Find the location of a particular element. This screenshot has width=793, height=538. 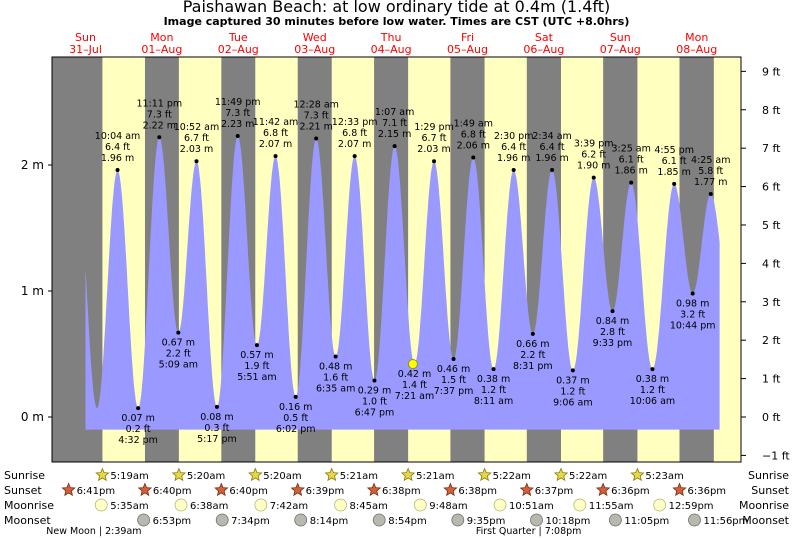

tide-label-line: 6.1 ft is located at coordinates (631, 160).